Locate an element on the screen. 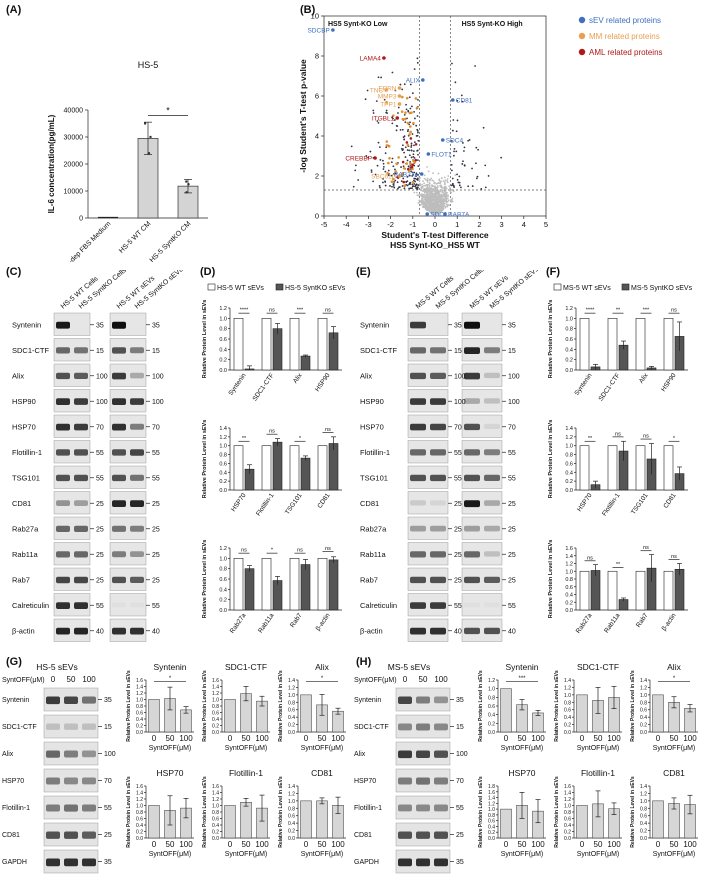 This screenshot has height=879, width=702. chart-title: Flotillin-1 is located at coordinates (598, 773).